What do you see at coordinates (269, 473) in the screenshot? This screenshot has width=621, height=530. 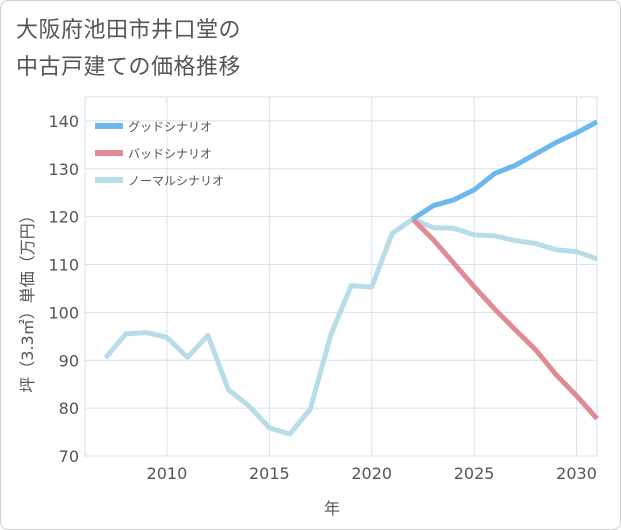 I see `x-tick-label: 2015` at bounding box center [269, 473].